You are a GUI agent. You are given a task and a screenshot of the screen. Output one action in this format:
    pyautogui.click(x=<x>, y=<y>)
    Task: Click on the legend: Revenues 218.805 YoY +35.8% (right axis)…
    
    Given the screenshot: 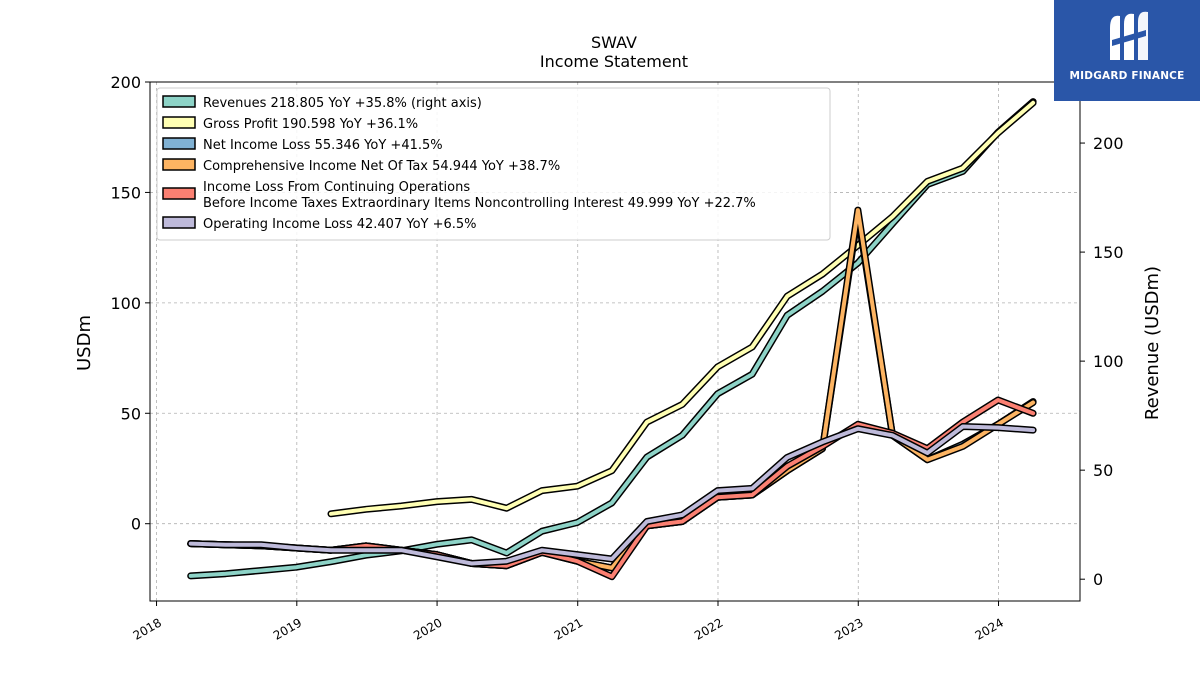 What is the action you would take?
    pyautogui.click(x=493, y=164)
    